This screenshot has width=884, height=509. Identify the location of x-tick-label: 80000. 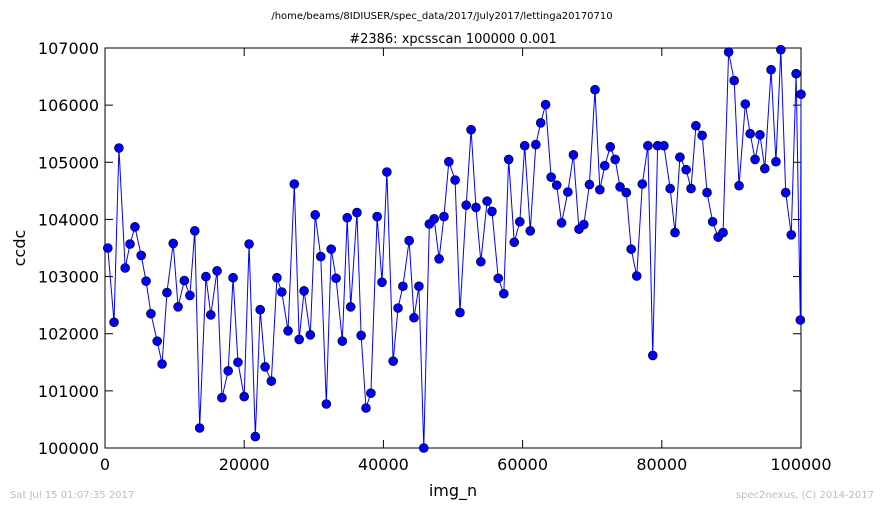
(661, 464).